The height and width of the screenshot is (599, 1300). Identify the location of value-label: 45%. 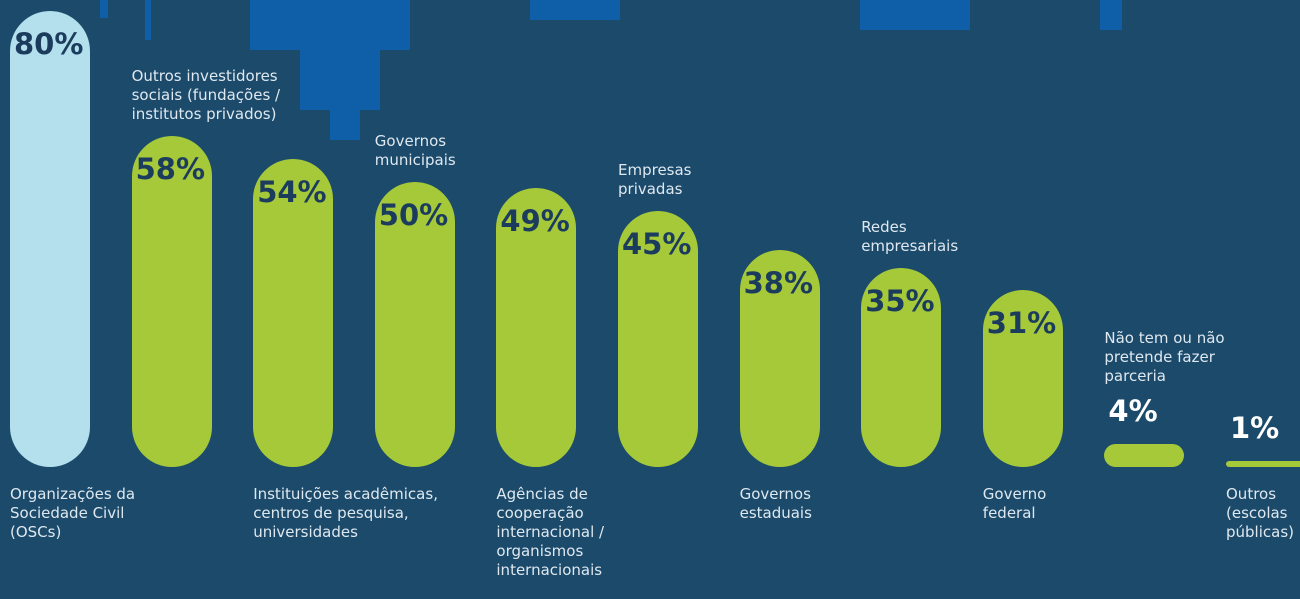
(657, 243).